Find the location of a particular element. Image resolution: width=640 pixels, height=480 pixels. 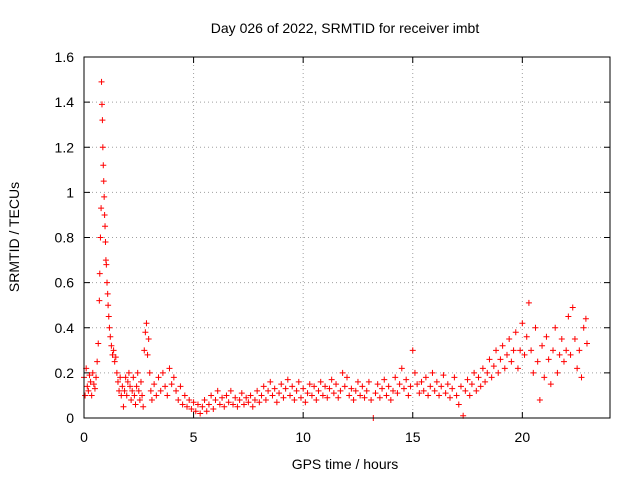

y-tick-label: 1.2 is located at coordinates (65, 147).